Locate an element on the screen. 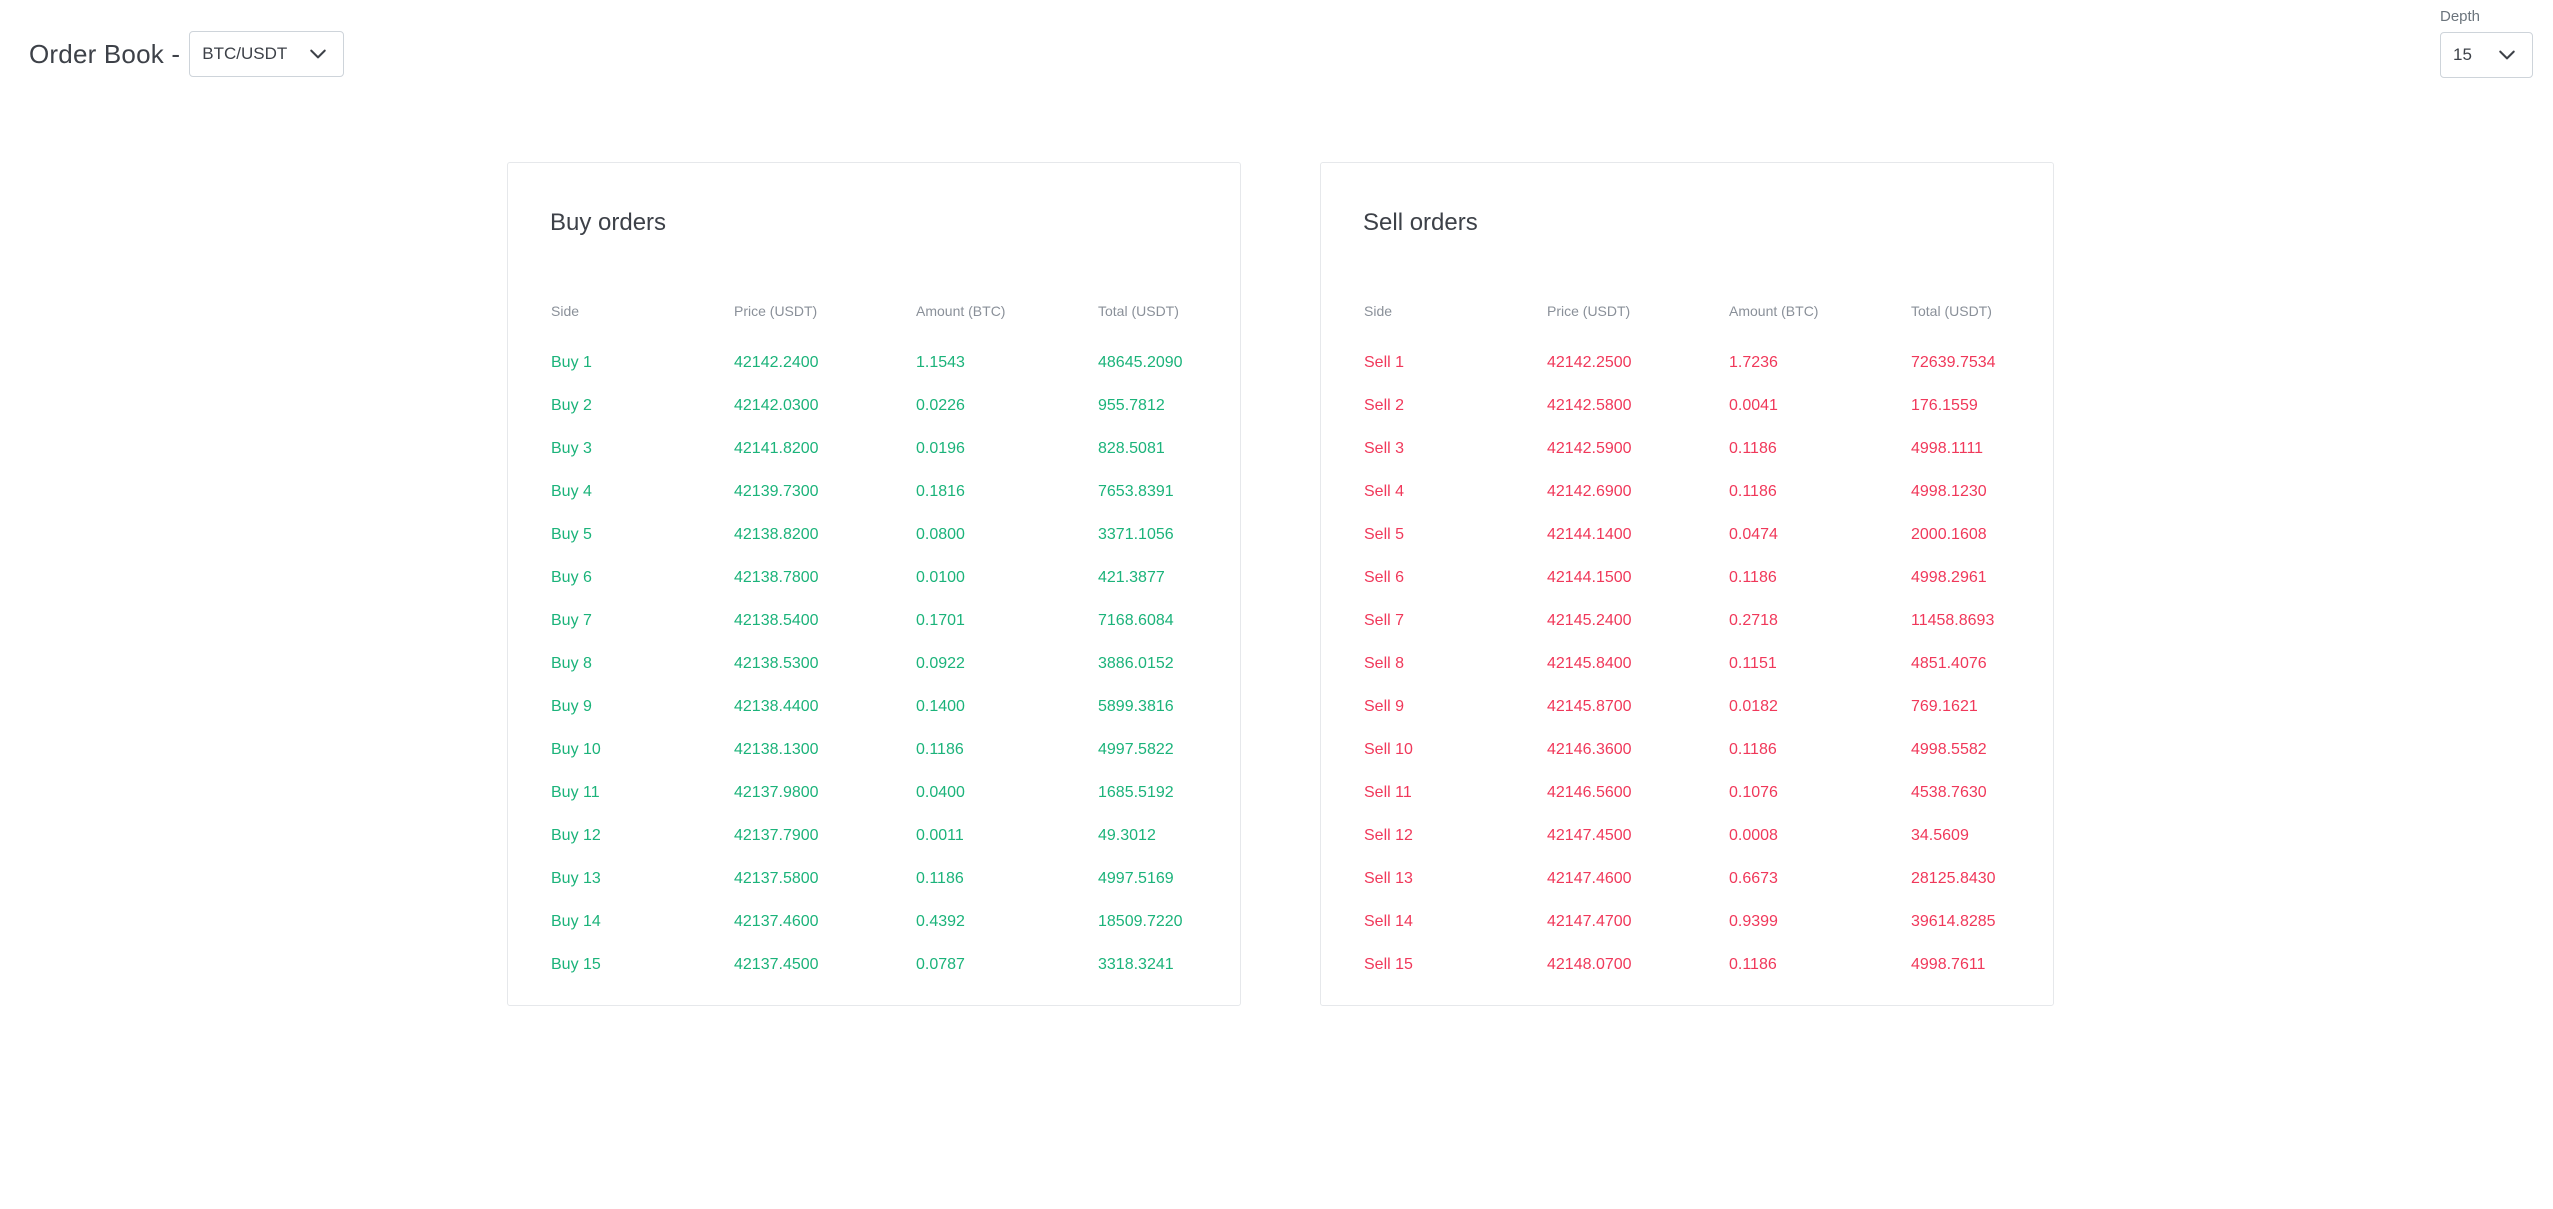  price-cell: 42137.5800 is located at coordinates (776, 878).